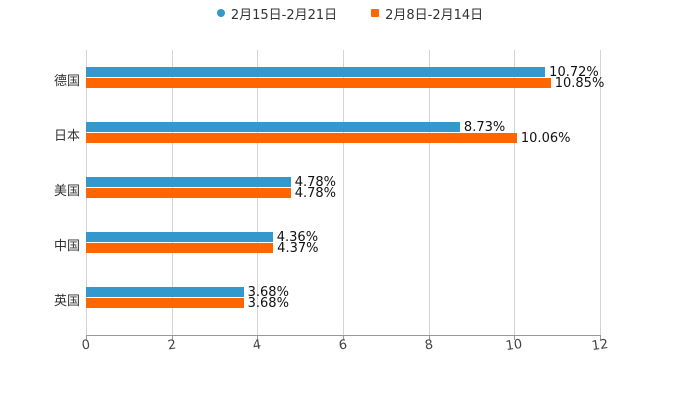 Image resolution: width=700 pixels, height=400 pixels. Describe the element at coordinates (172, 345) in the screenshot. I see `x-tick-label: 2` at that location.